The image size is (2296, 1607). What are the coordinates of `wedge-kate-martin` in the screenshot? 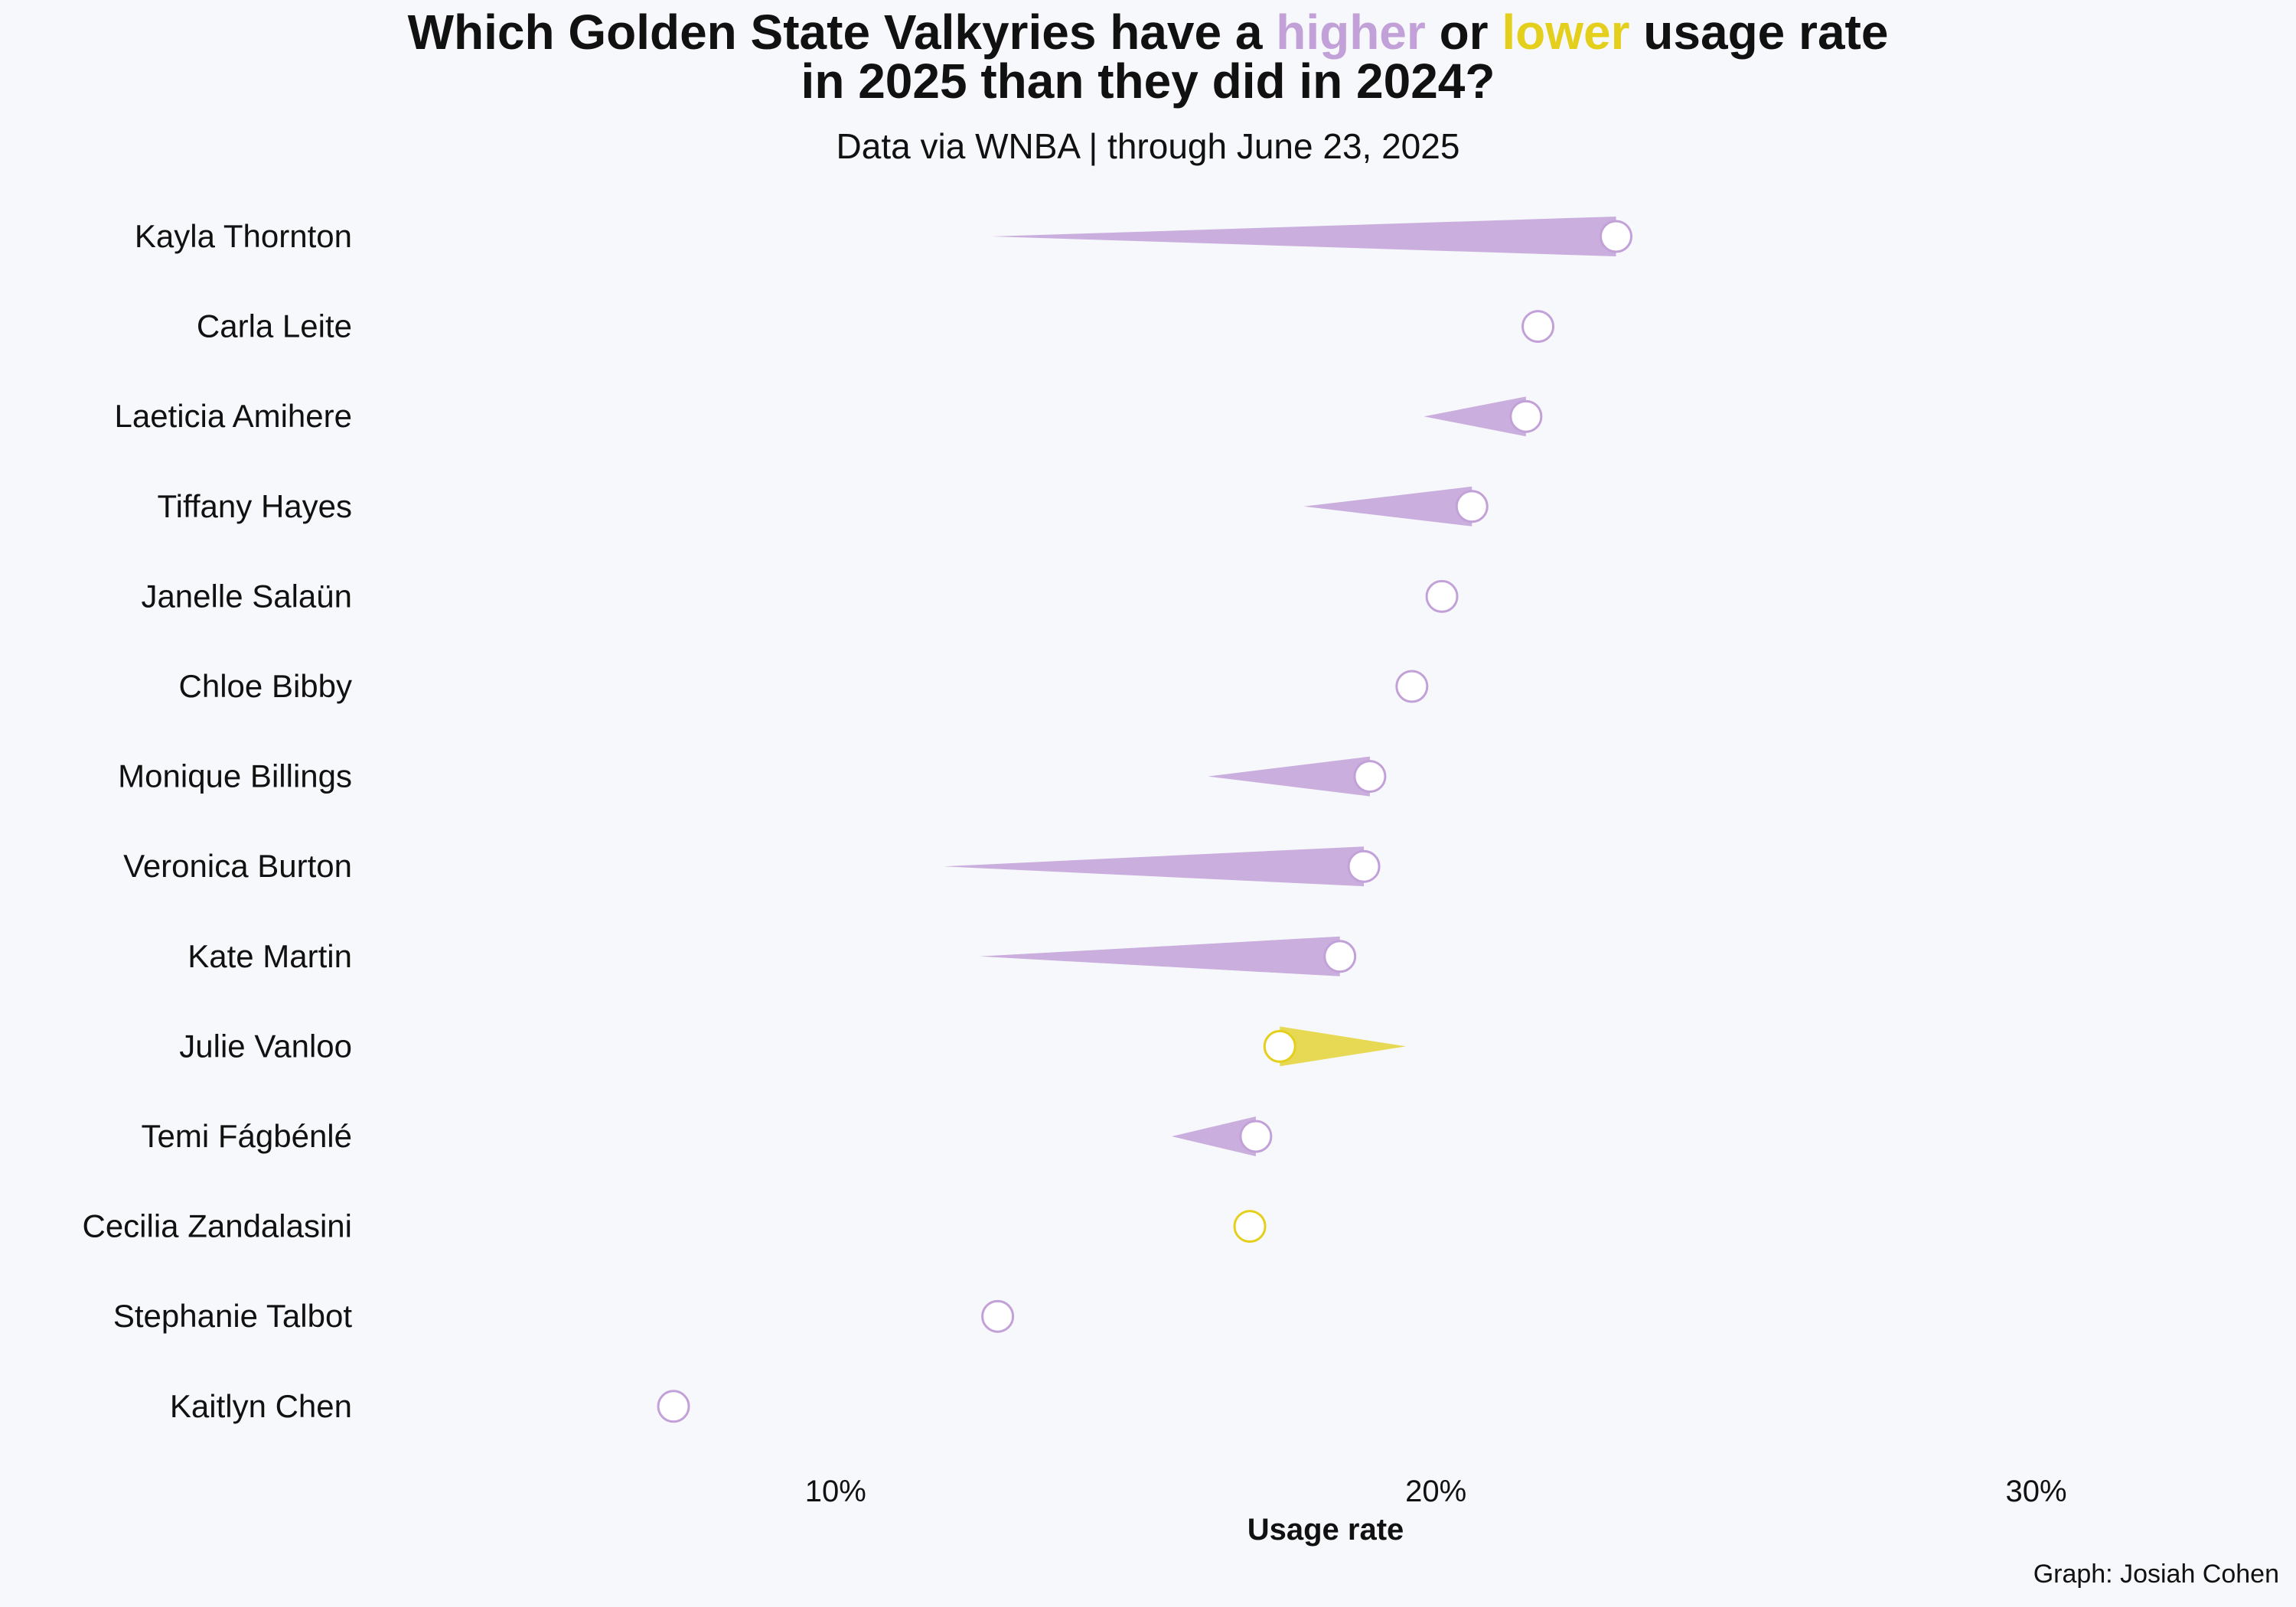 It's located at (1160, 956).